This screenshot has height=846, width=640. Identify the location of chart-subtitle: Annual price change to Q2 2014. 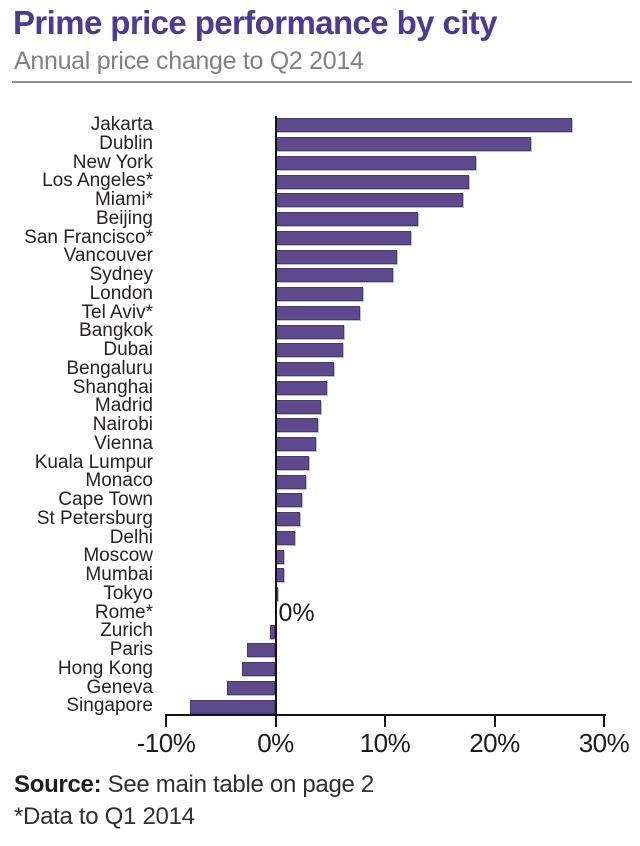
(189, 61).